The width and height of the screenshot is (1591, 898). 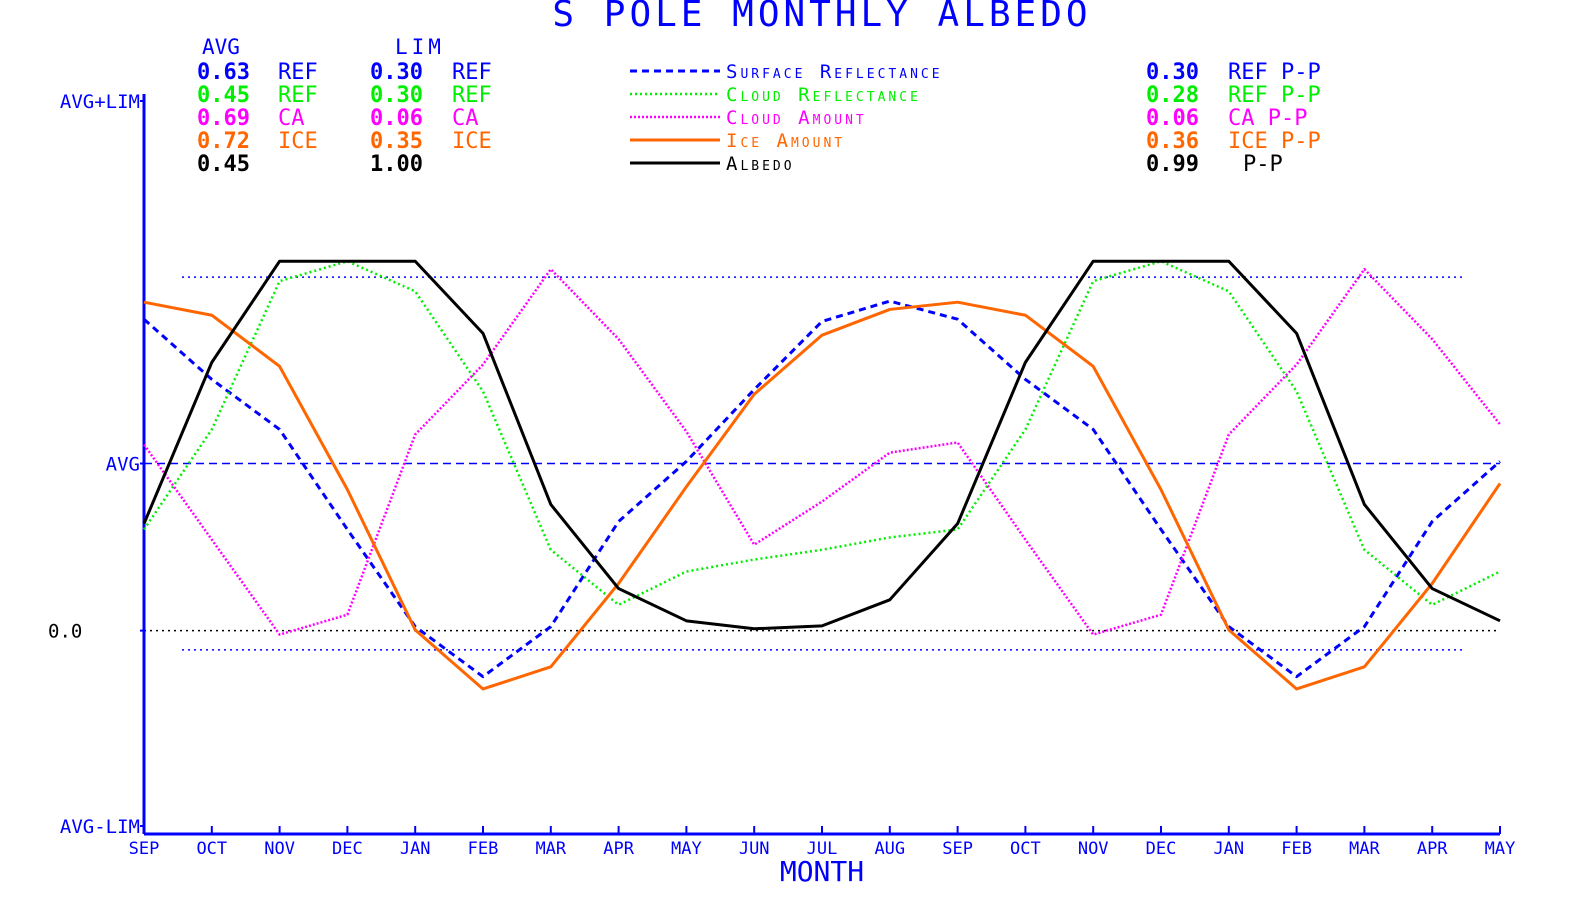 What do you see at coordinates (796, 118) in the screenshot?
I see `legend-label: Cloud Amount` at bounding box center [796, 118].